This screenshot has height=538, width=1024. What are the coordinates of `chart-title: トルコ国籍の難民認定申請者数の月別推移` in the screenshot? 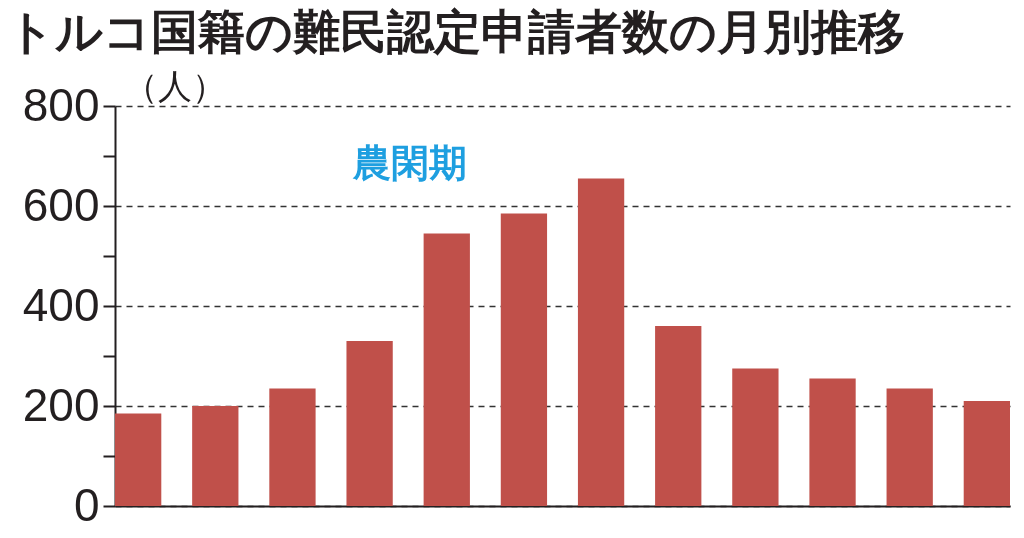 It's located at (456, 31).